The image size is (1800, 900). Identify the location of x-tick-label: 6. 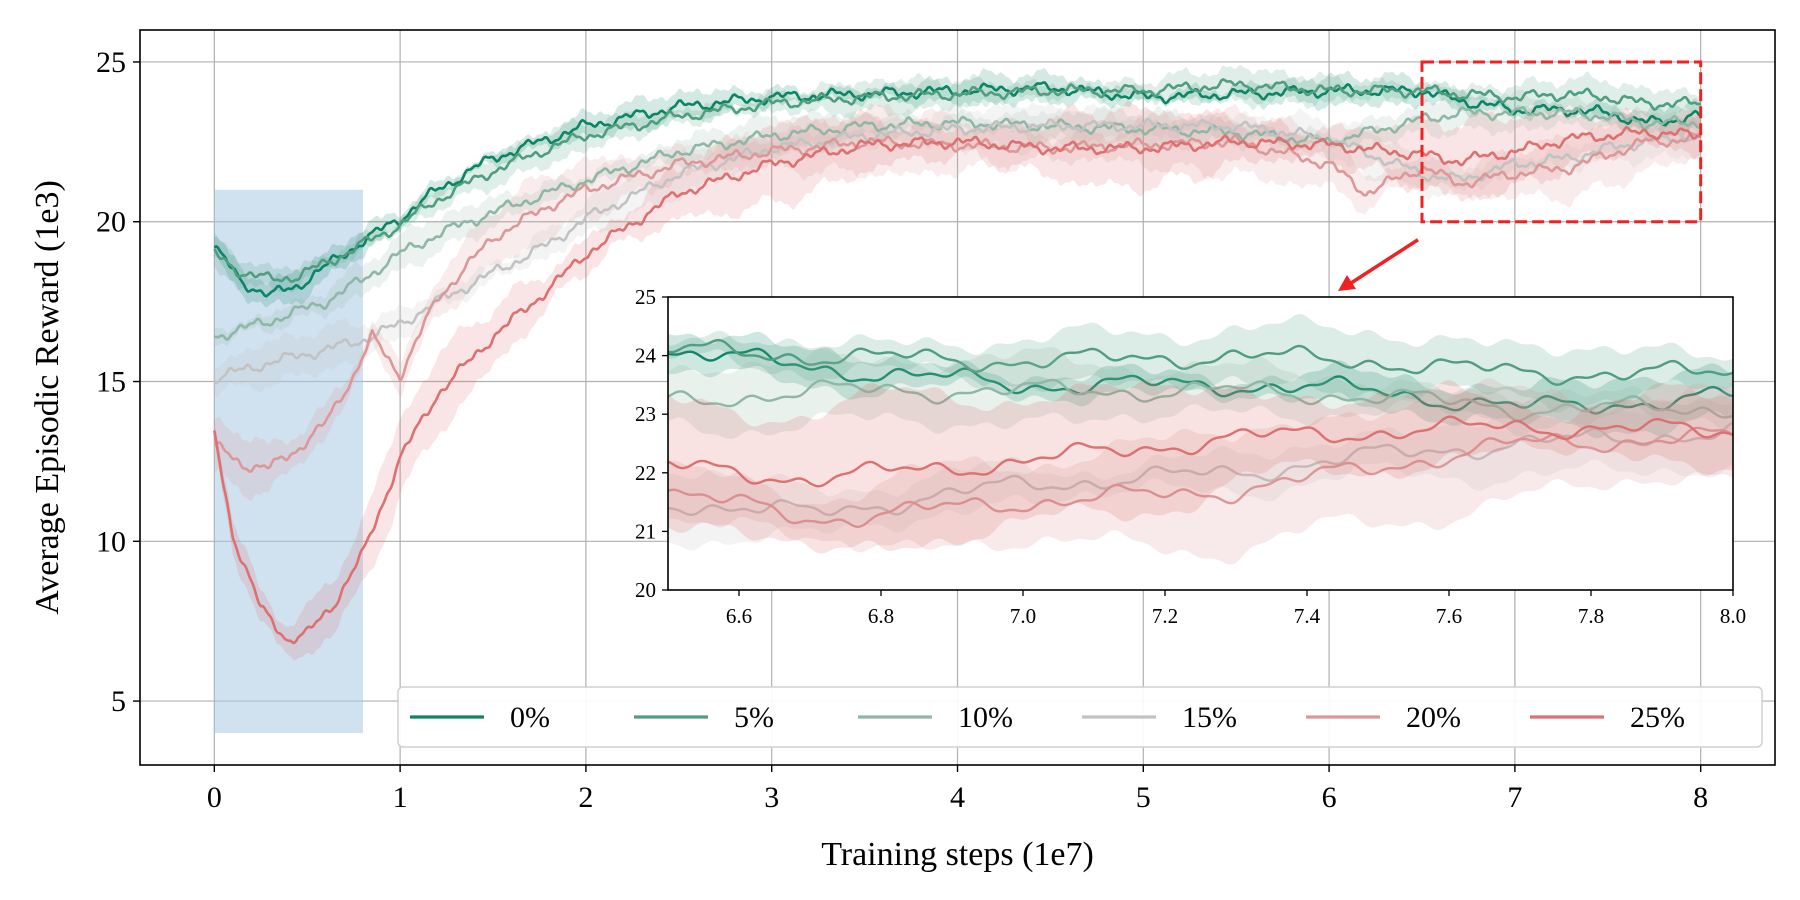
(1329, 797).